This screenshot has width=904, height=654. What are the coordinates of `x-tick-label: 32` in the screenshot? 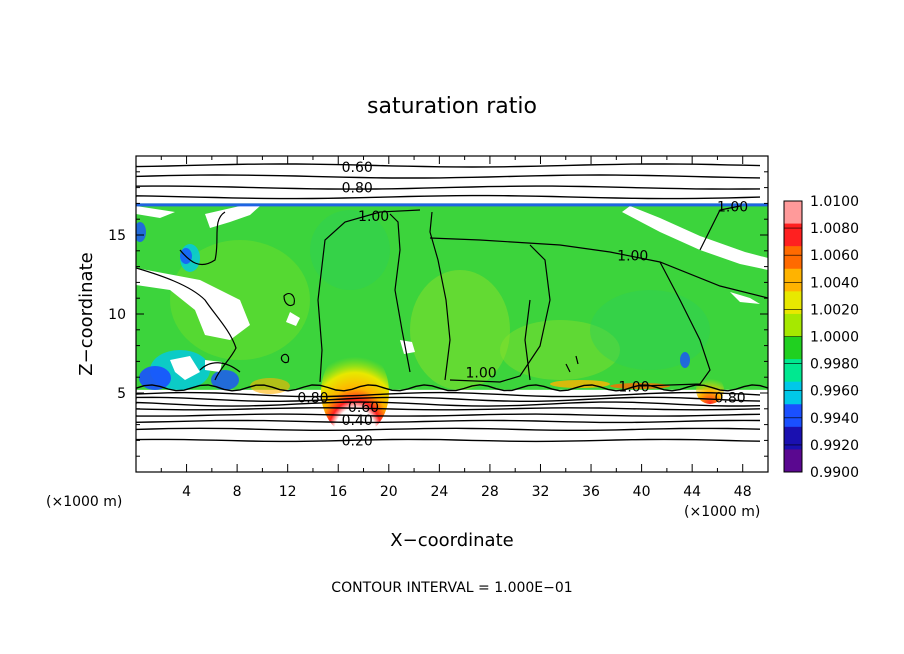 It's located at (541, 492).